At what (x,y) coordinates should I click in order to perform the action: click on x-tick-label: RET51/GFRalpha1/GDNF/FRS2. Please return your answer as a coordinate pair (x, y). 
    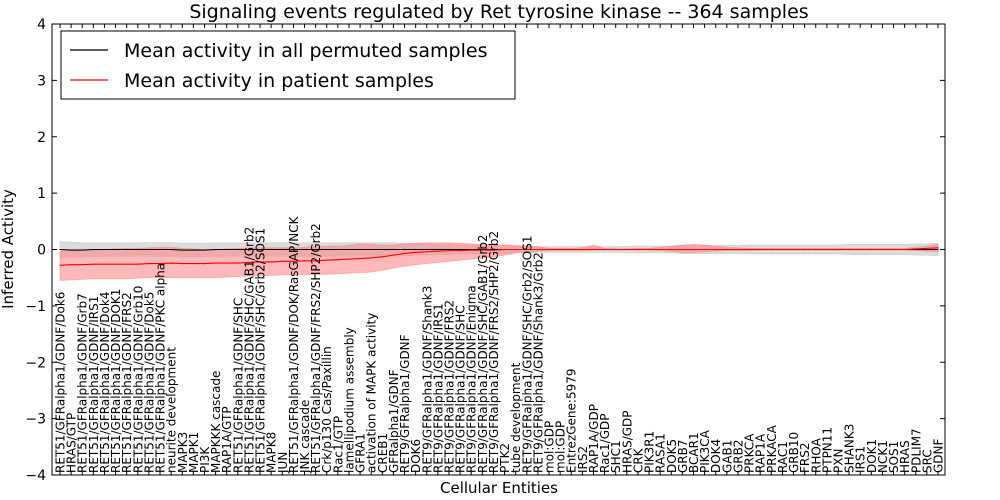
    Looking at the image, I should click on (127, 382).